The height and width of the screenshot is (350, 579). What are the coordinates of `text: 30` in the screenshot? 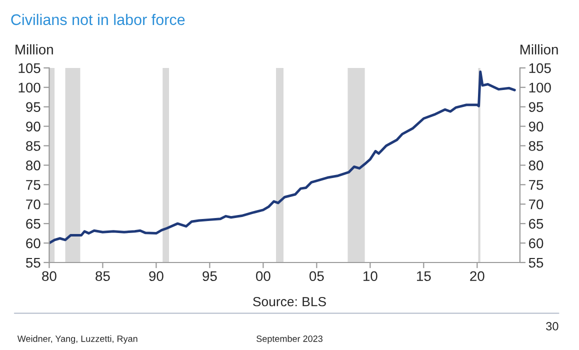 It's located at (552, 326).